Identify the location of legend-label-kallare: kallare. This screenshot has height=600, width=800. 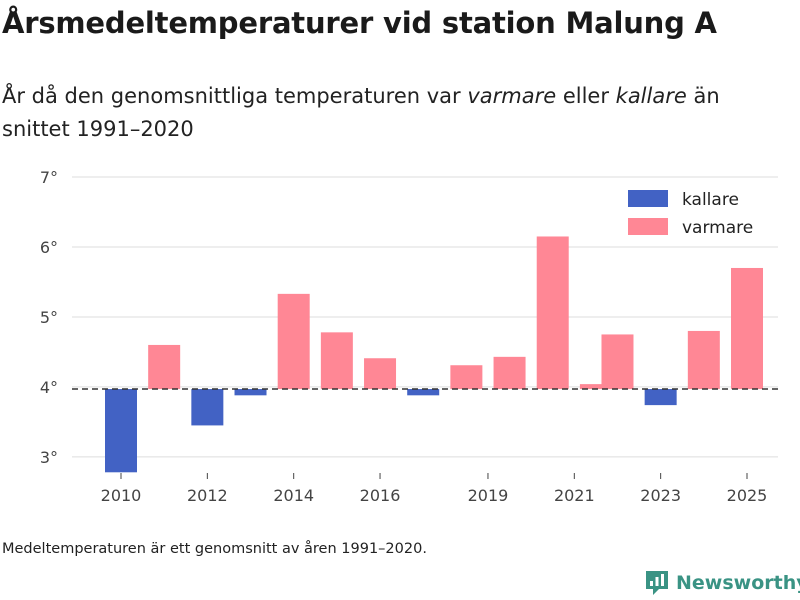
(710, 200).